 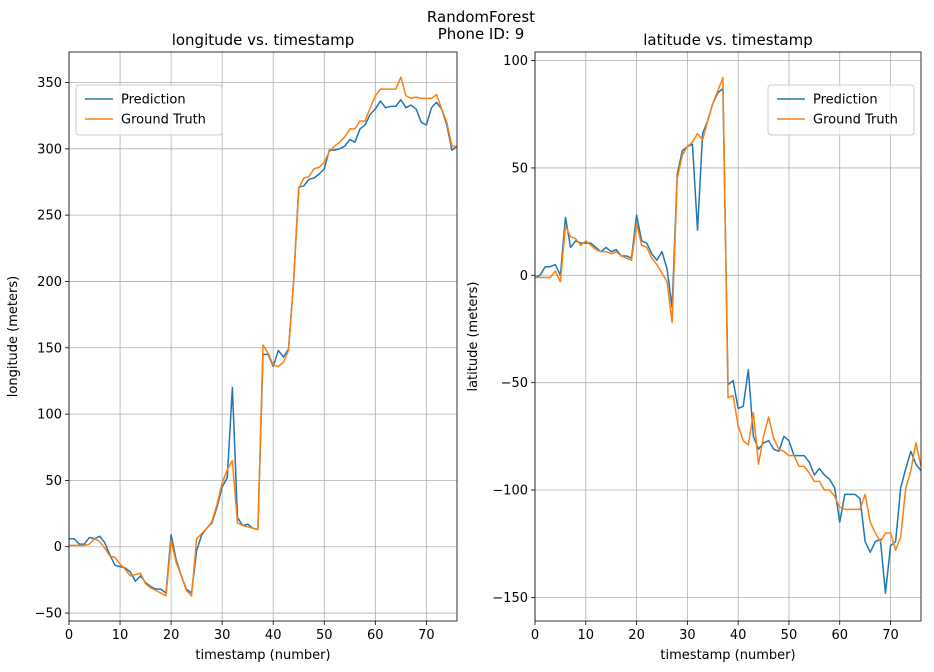 I want to click on latitude-legend: Prediction Ground Truth, so click(x=841, y=110).